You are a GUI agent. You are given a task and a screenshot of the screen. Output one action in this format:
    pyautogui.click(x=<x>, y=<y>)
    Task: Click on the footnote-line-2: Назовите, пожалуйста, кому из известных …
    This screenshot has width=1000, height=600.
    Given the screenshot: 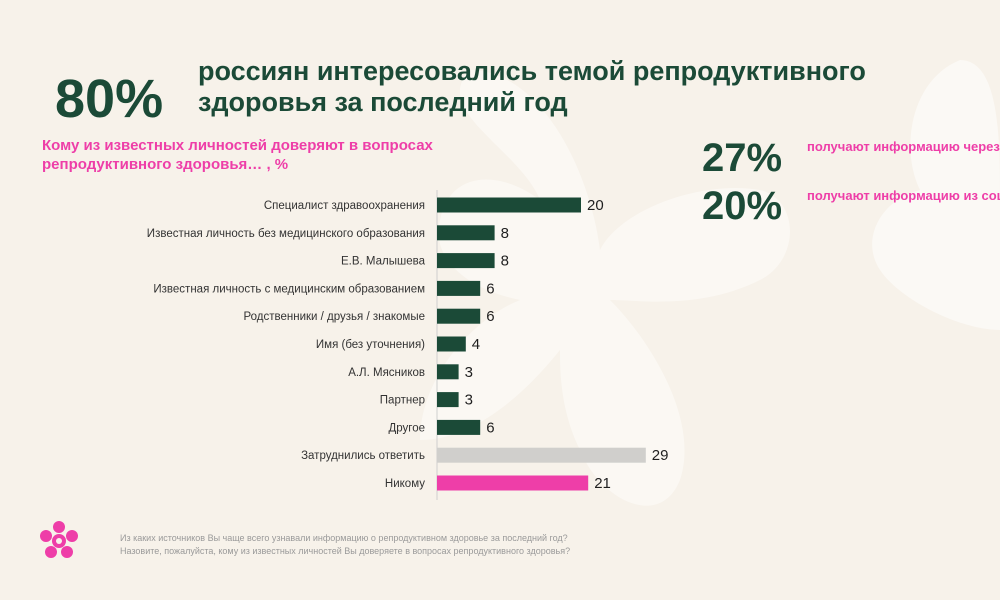 What is the action you would take?
    pyautogui.click(x=345, y=551)
    